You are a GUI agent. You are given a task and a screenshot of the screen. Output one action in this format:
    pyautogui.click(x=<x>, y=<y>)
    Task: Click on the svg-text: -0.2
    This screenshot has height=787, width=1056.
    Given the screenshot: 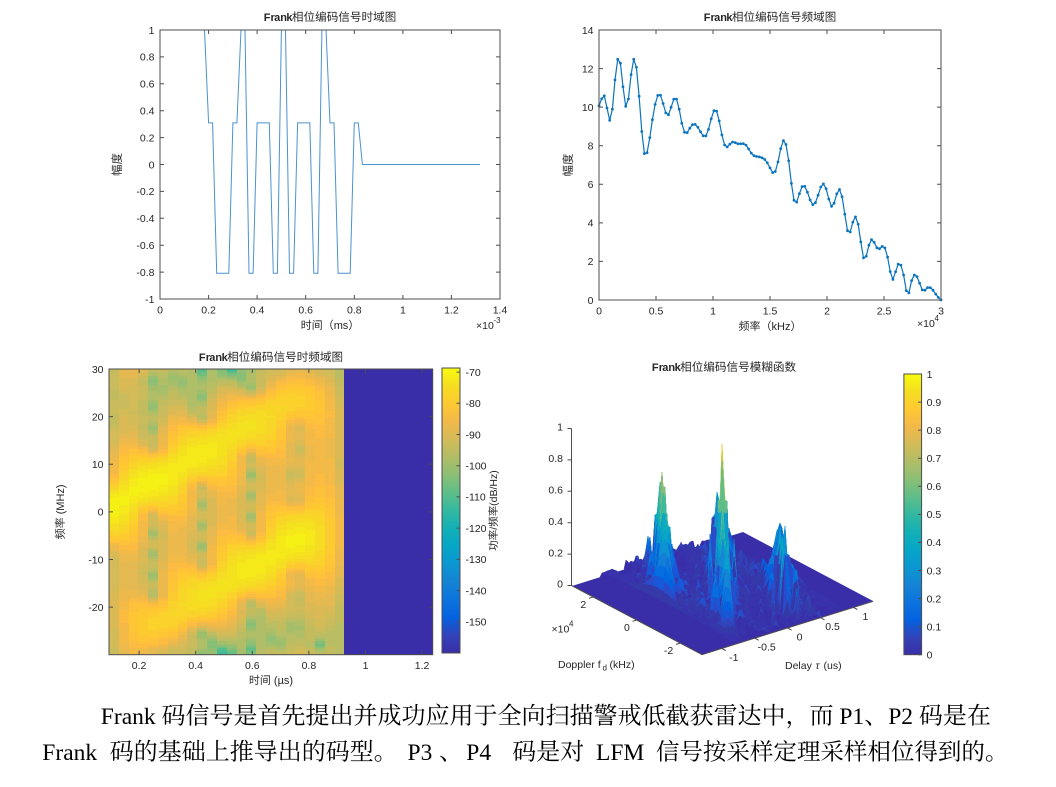 What is the action you would take?
    pyautogui.click(x=145, y=192)
    